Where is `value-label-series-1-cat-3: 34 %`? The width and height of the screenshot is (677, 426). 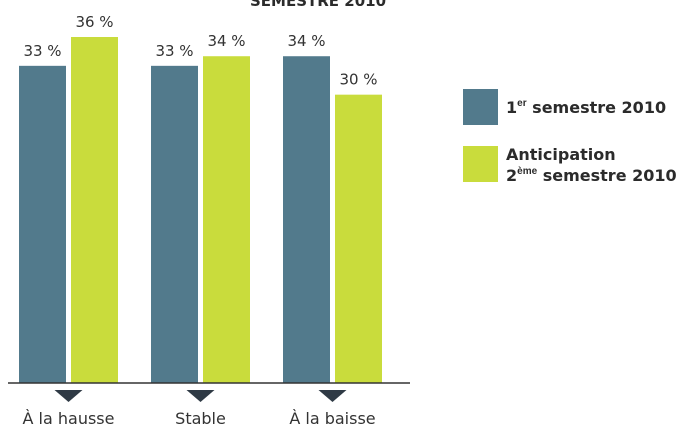 value-label-series-1-cat-3: 34 % is located at coordinates (306, 41).